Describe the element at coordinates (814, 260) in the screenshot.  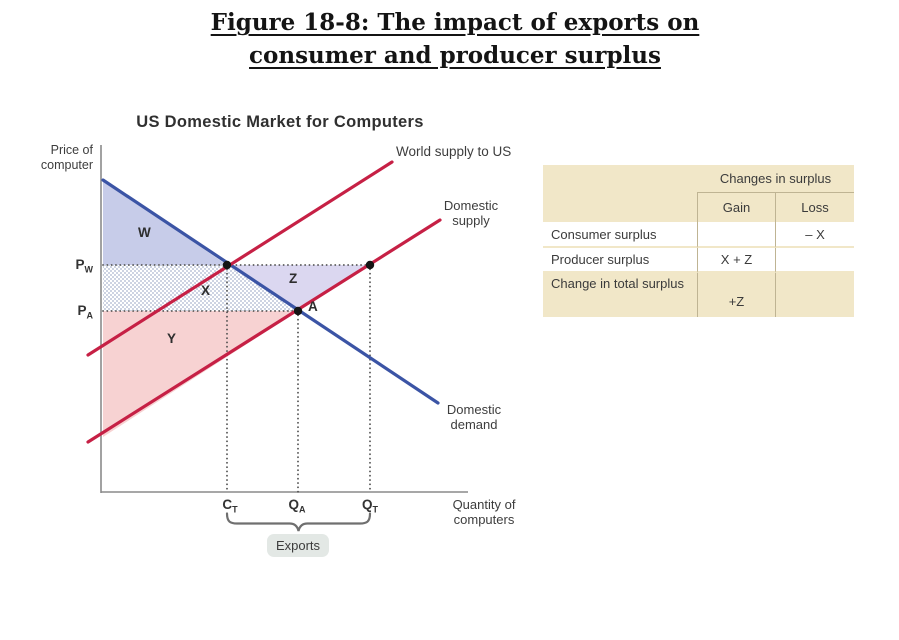
I see `table-row-producer-loss` at that location.